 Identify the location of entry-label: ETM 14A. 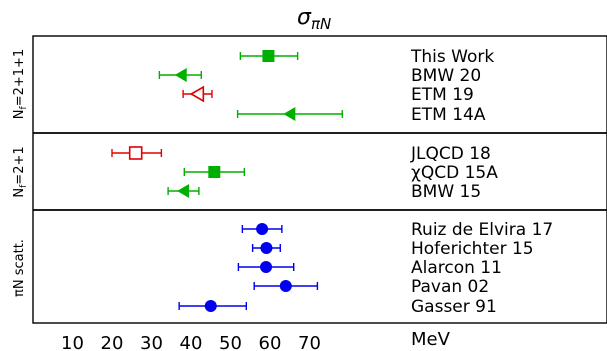
(448, 115).